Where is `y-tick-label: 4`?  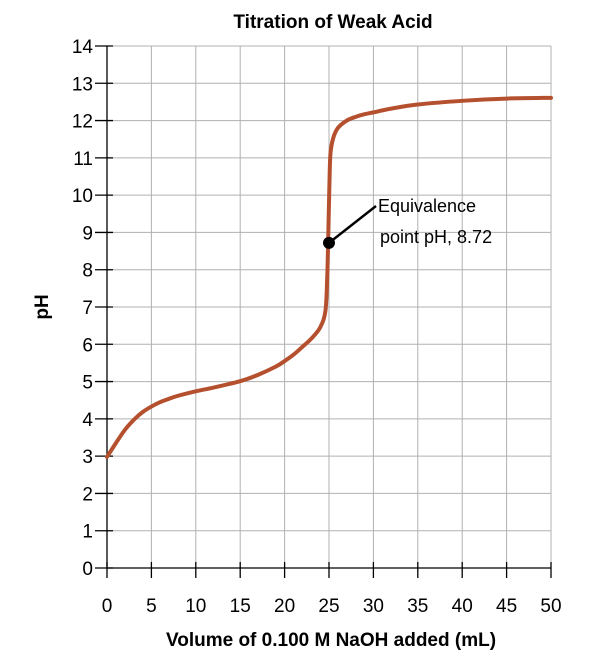 y-tick-label: 4 is located at coordinates (87, 420).